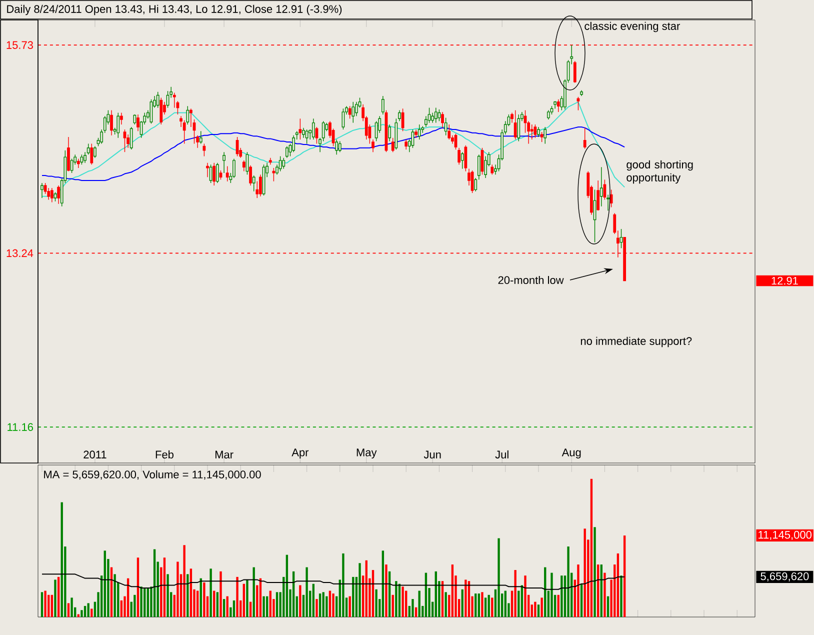 The width and height of the screenshot is (814, 635). Describe the element at coordinates (224, 454) in the screenshot. I see `x-tick-label: Mar` at that location.